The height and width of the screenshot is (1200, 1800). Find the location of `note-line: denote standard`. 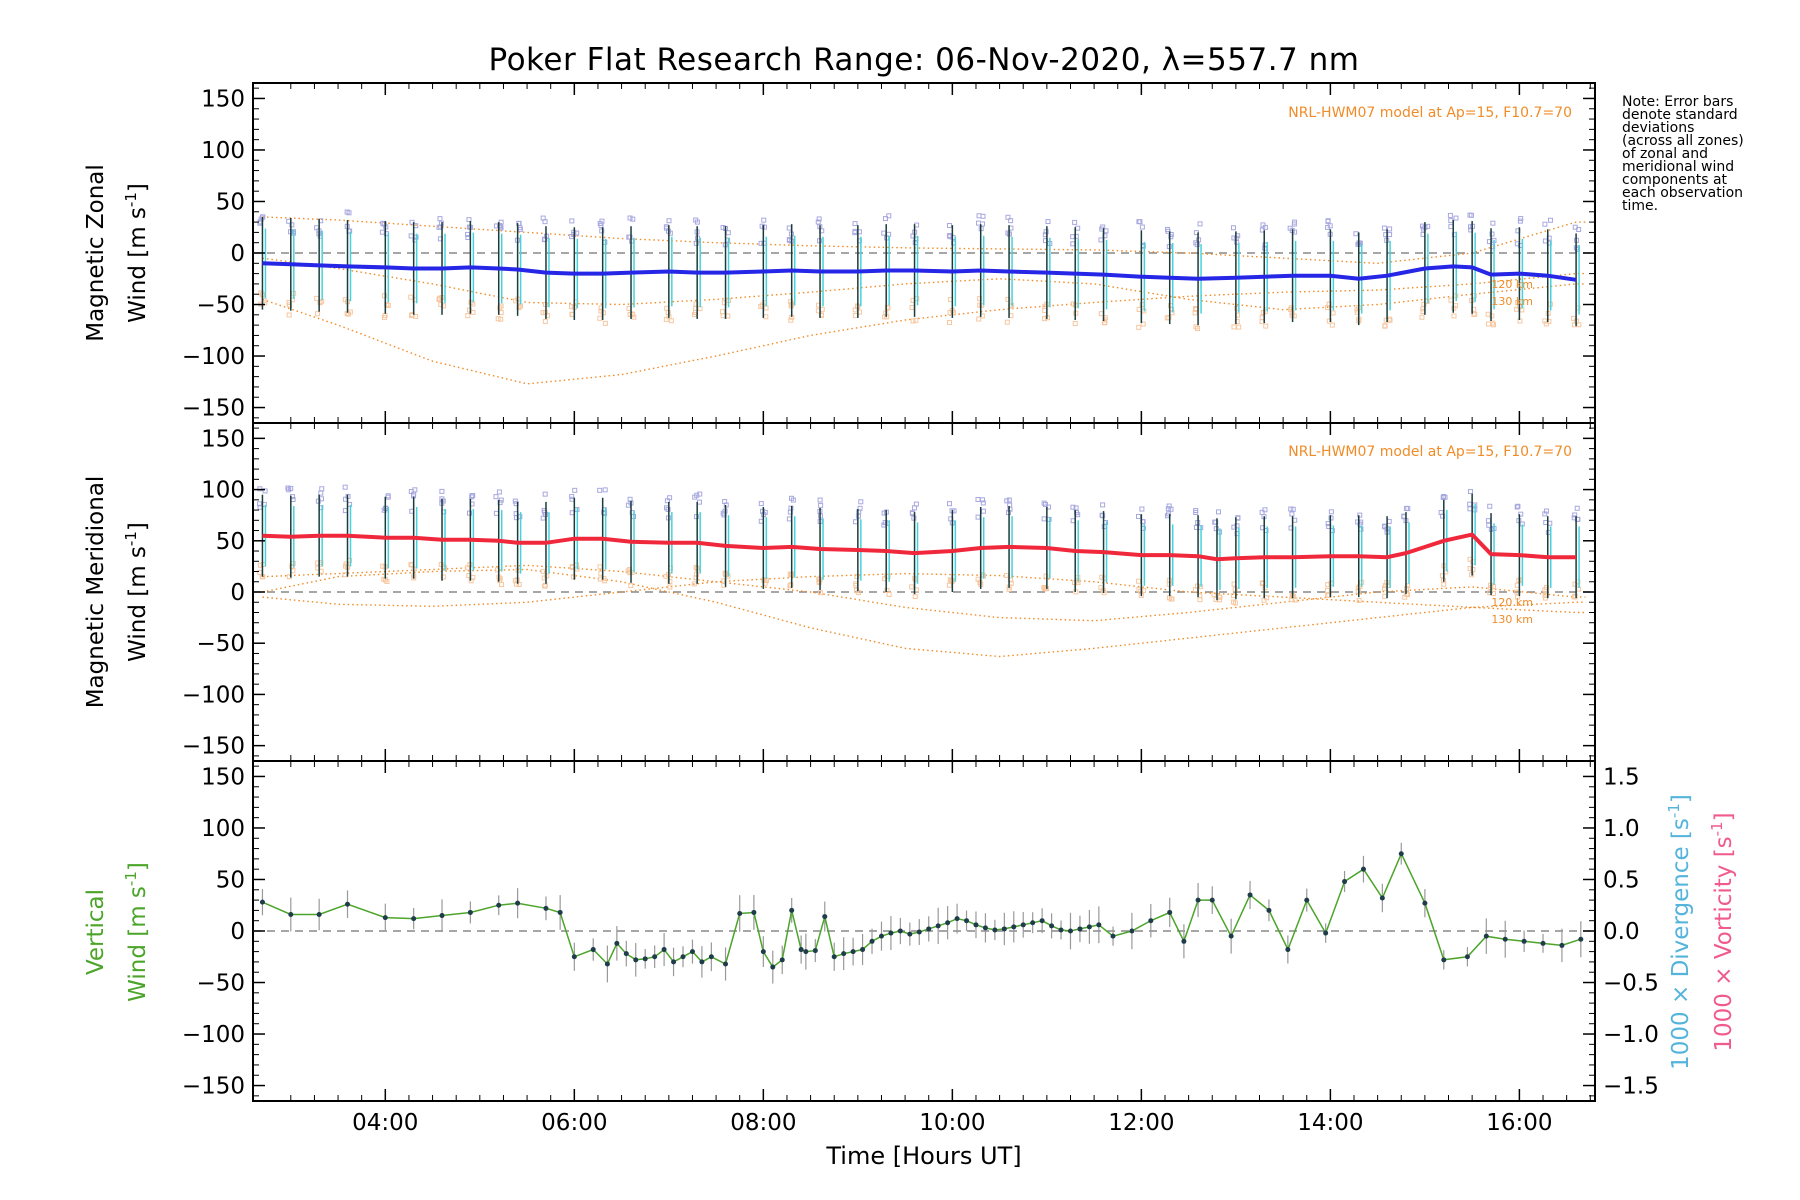

note-line: denote standard is located at coordinates (1680, 115).